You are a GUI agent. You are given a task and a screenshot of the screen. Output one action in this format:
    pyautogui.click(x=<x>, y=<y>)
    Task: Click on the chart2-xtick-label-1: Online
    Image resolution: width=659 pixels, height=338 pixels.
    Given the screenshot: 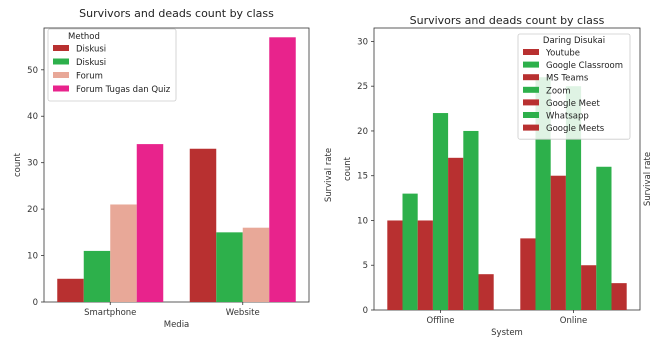 What is the action you would take?
    pyautogui.click(x=573, y=321)
    